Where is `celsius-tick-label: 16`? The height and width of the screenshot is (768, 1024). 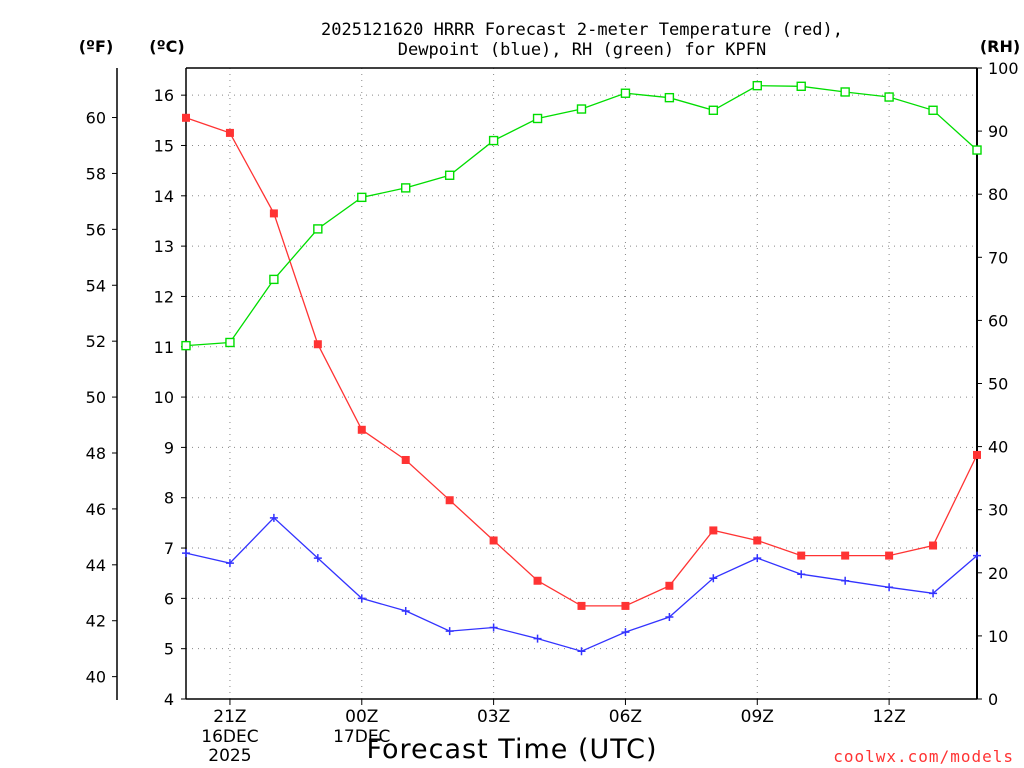 celsius-tick-label: 16 is located at coordinates (164, 95).